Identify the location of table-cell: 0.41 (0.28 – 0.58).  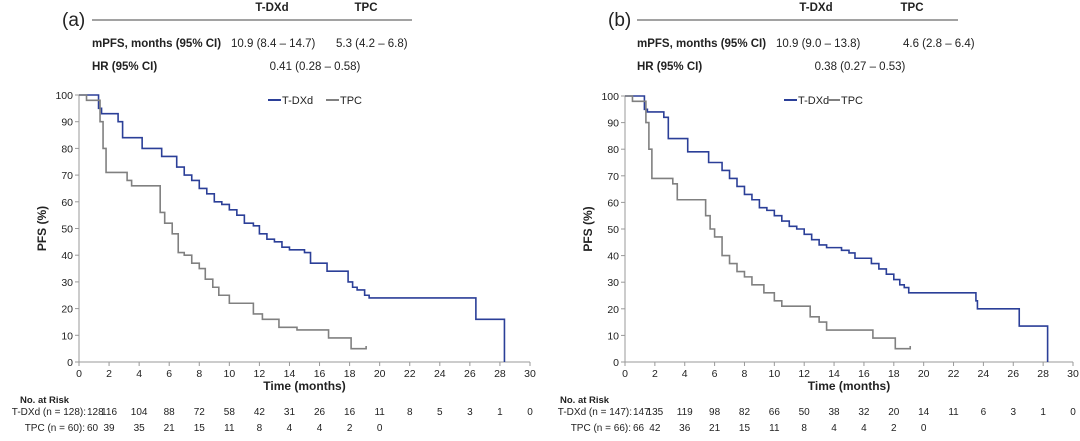
(315, 67).